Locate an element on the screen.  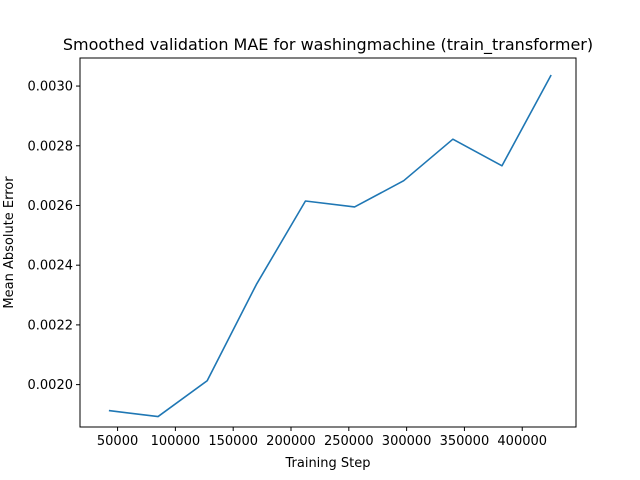
x-tick-label: 400000 is located at coordinates (522, 441).